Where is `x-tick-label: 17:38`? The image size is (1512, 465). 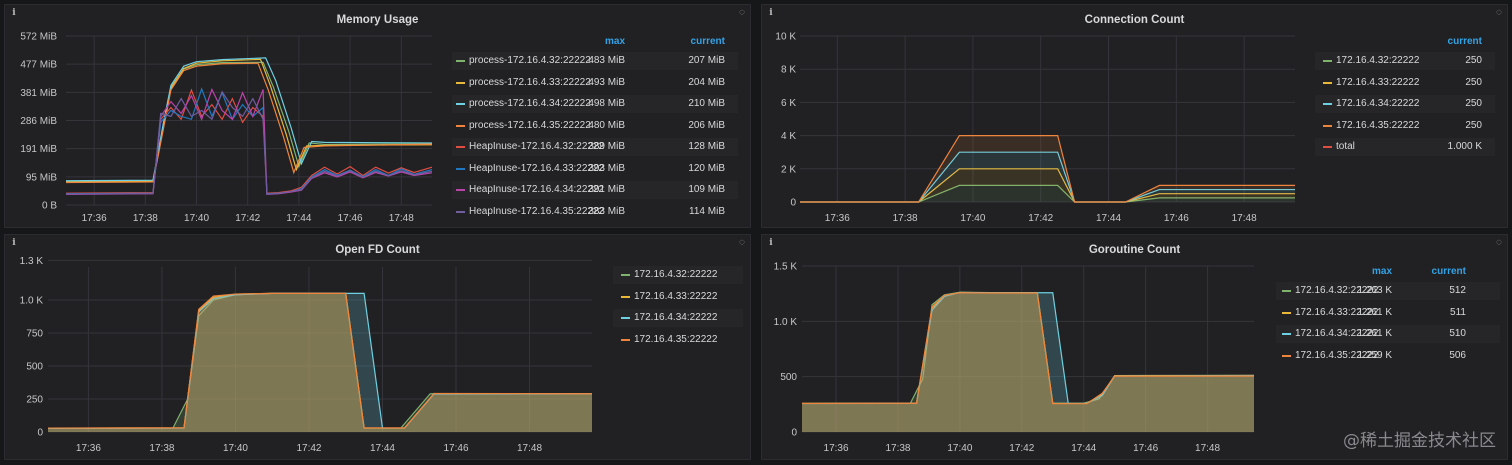
x-tick-label: 17:38 is located at coordinates (145, 218).